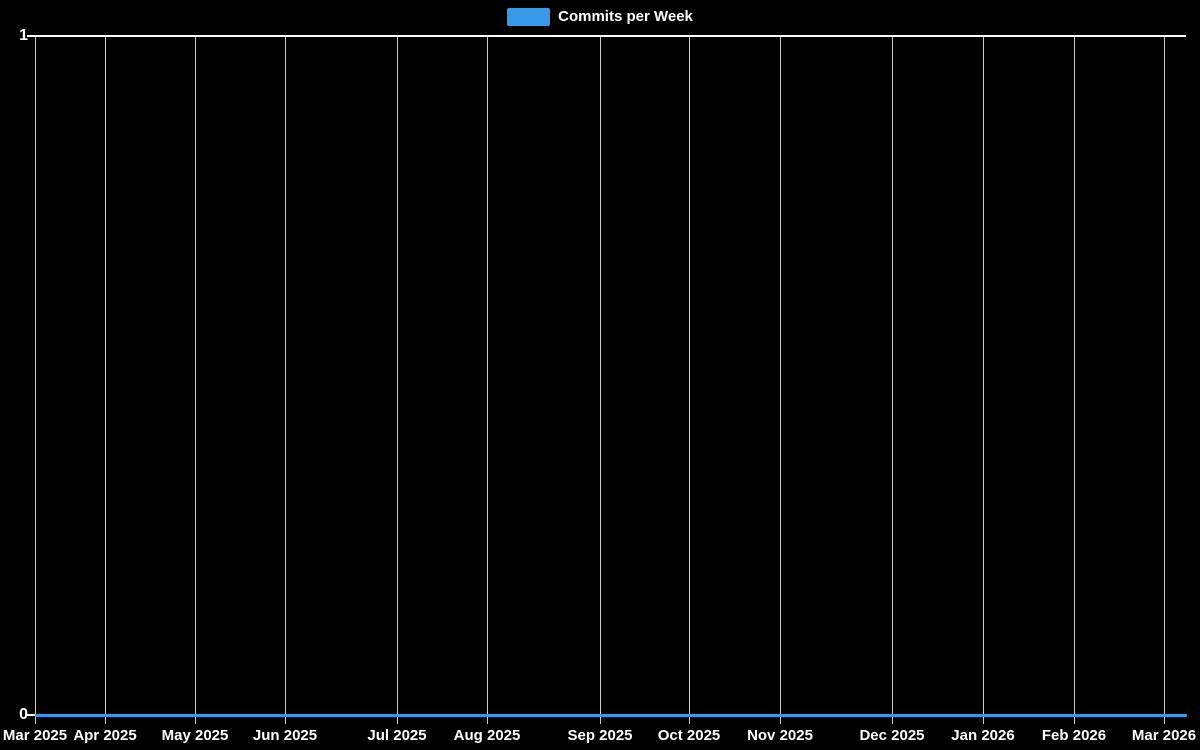 This screenshot has height=750, width=1200. Describe the element at coordinates (487, 735) in the screenshot. I see `x-axis-tick-label: Aug 2025` at that location.